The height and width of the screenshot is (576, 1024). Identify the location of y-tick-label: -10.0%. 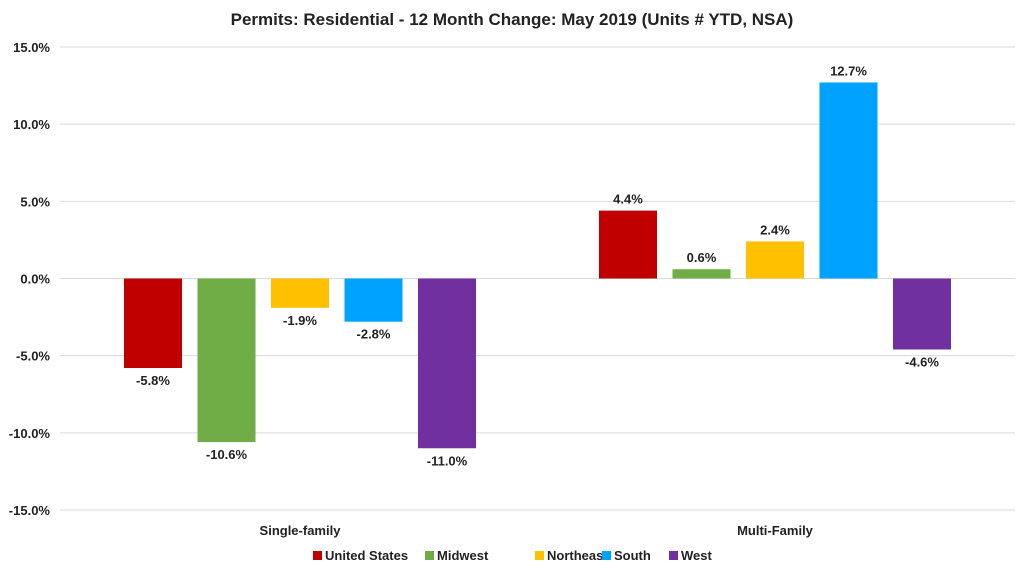
(30, 433).